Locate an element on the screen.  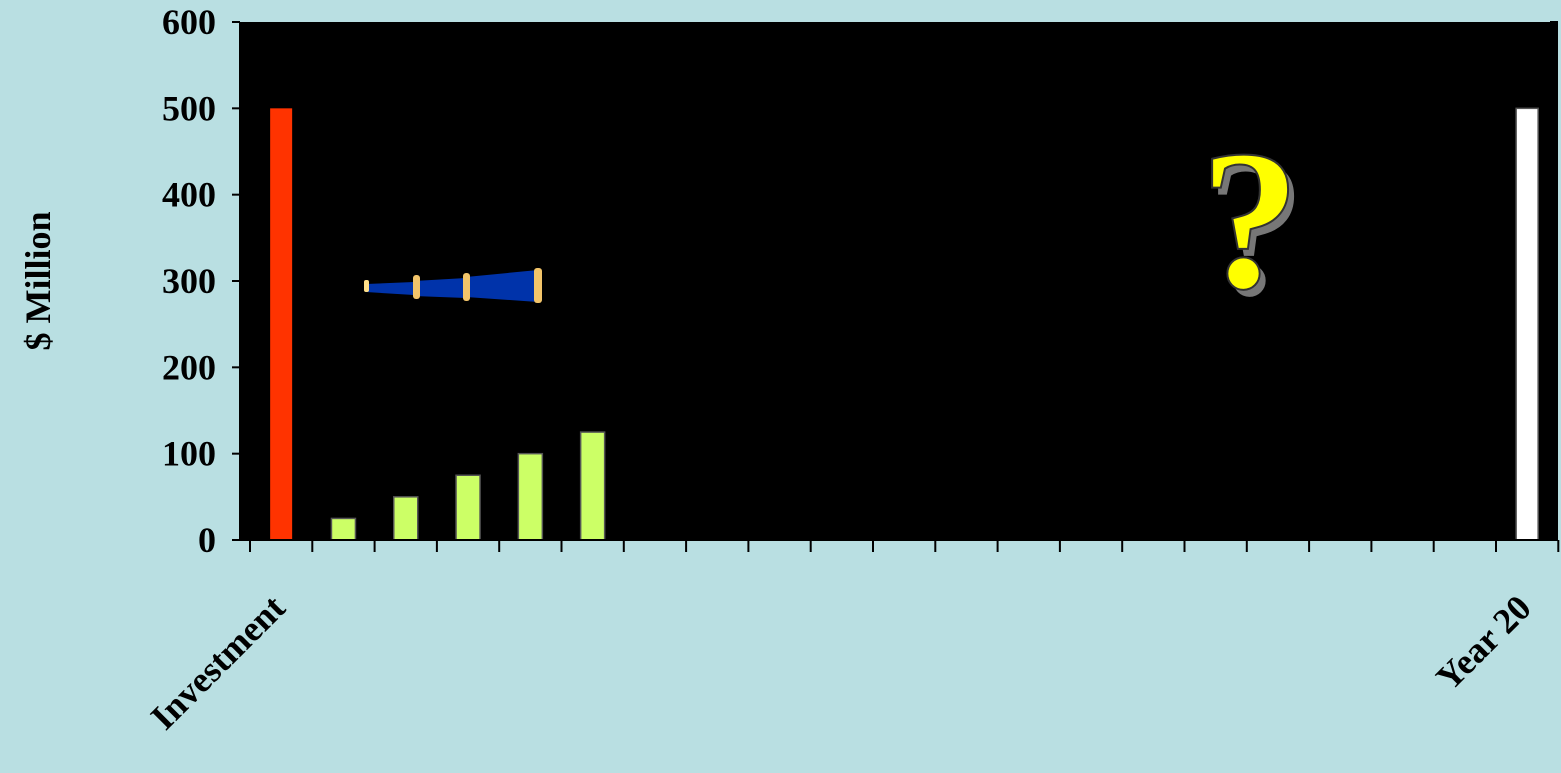
y-axis-label: $ Million is located at coordinates (38, 280).